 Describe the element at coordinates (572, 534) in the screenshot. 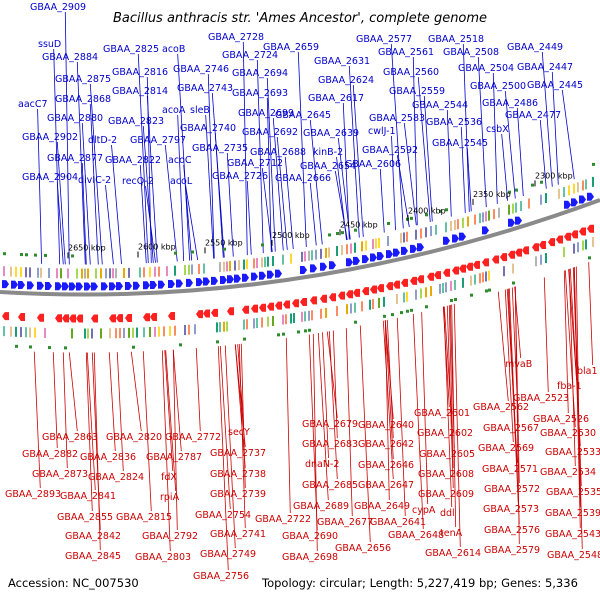

I see `gene-label: GBAA_2543` at that location.